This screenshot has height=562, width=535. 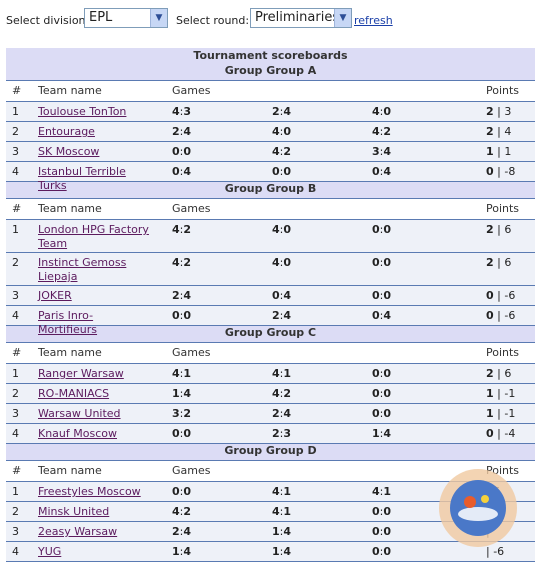 I want to click on team-link: Warsaw United, so click(x=79, y=413).